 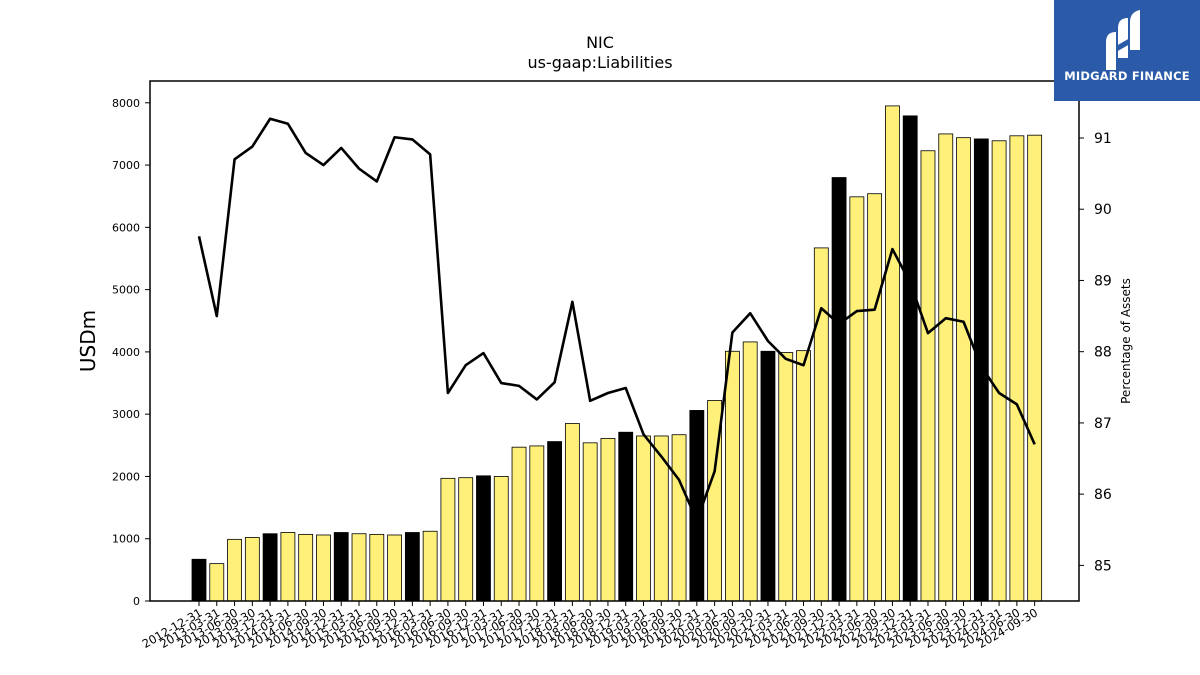 I want to click on y2-axis-label: Percentage of Assets, so click(x=1126, y=341).